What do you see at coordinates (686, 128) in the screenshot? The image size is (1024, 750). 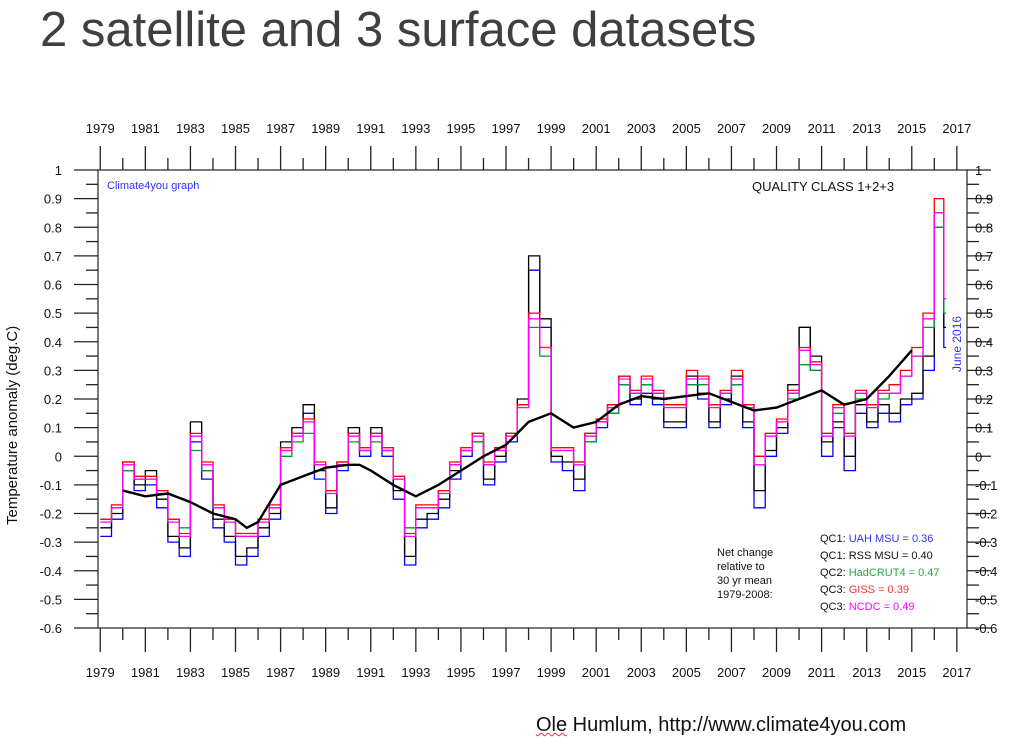 I see `x-tick-label-top: 2005` at bounding box center [686, 128].